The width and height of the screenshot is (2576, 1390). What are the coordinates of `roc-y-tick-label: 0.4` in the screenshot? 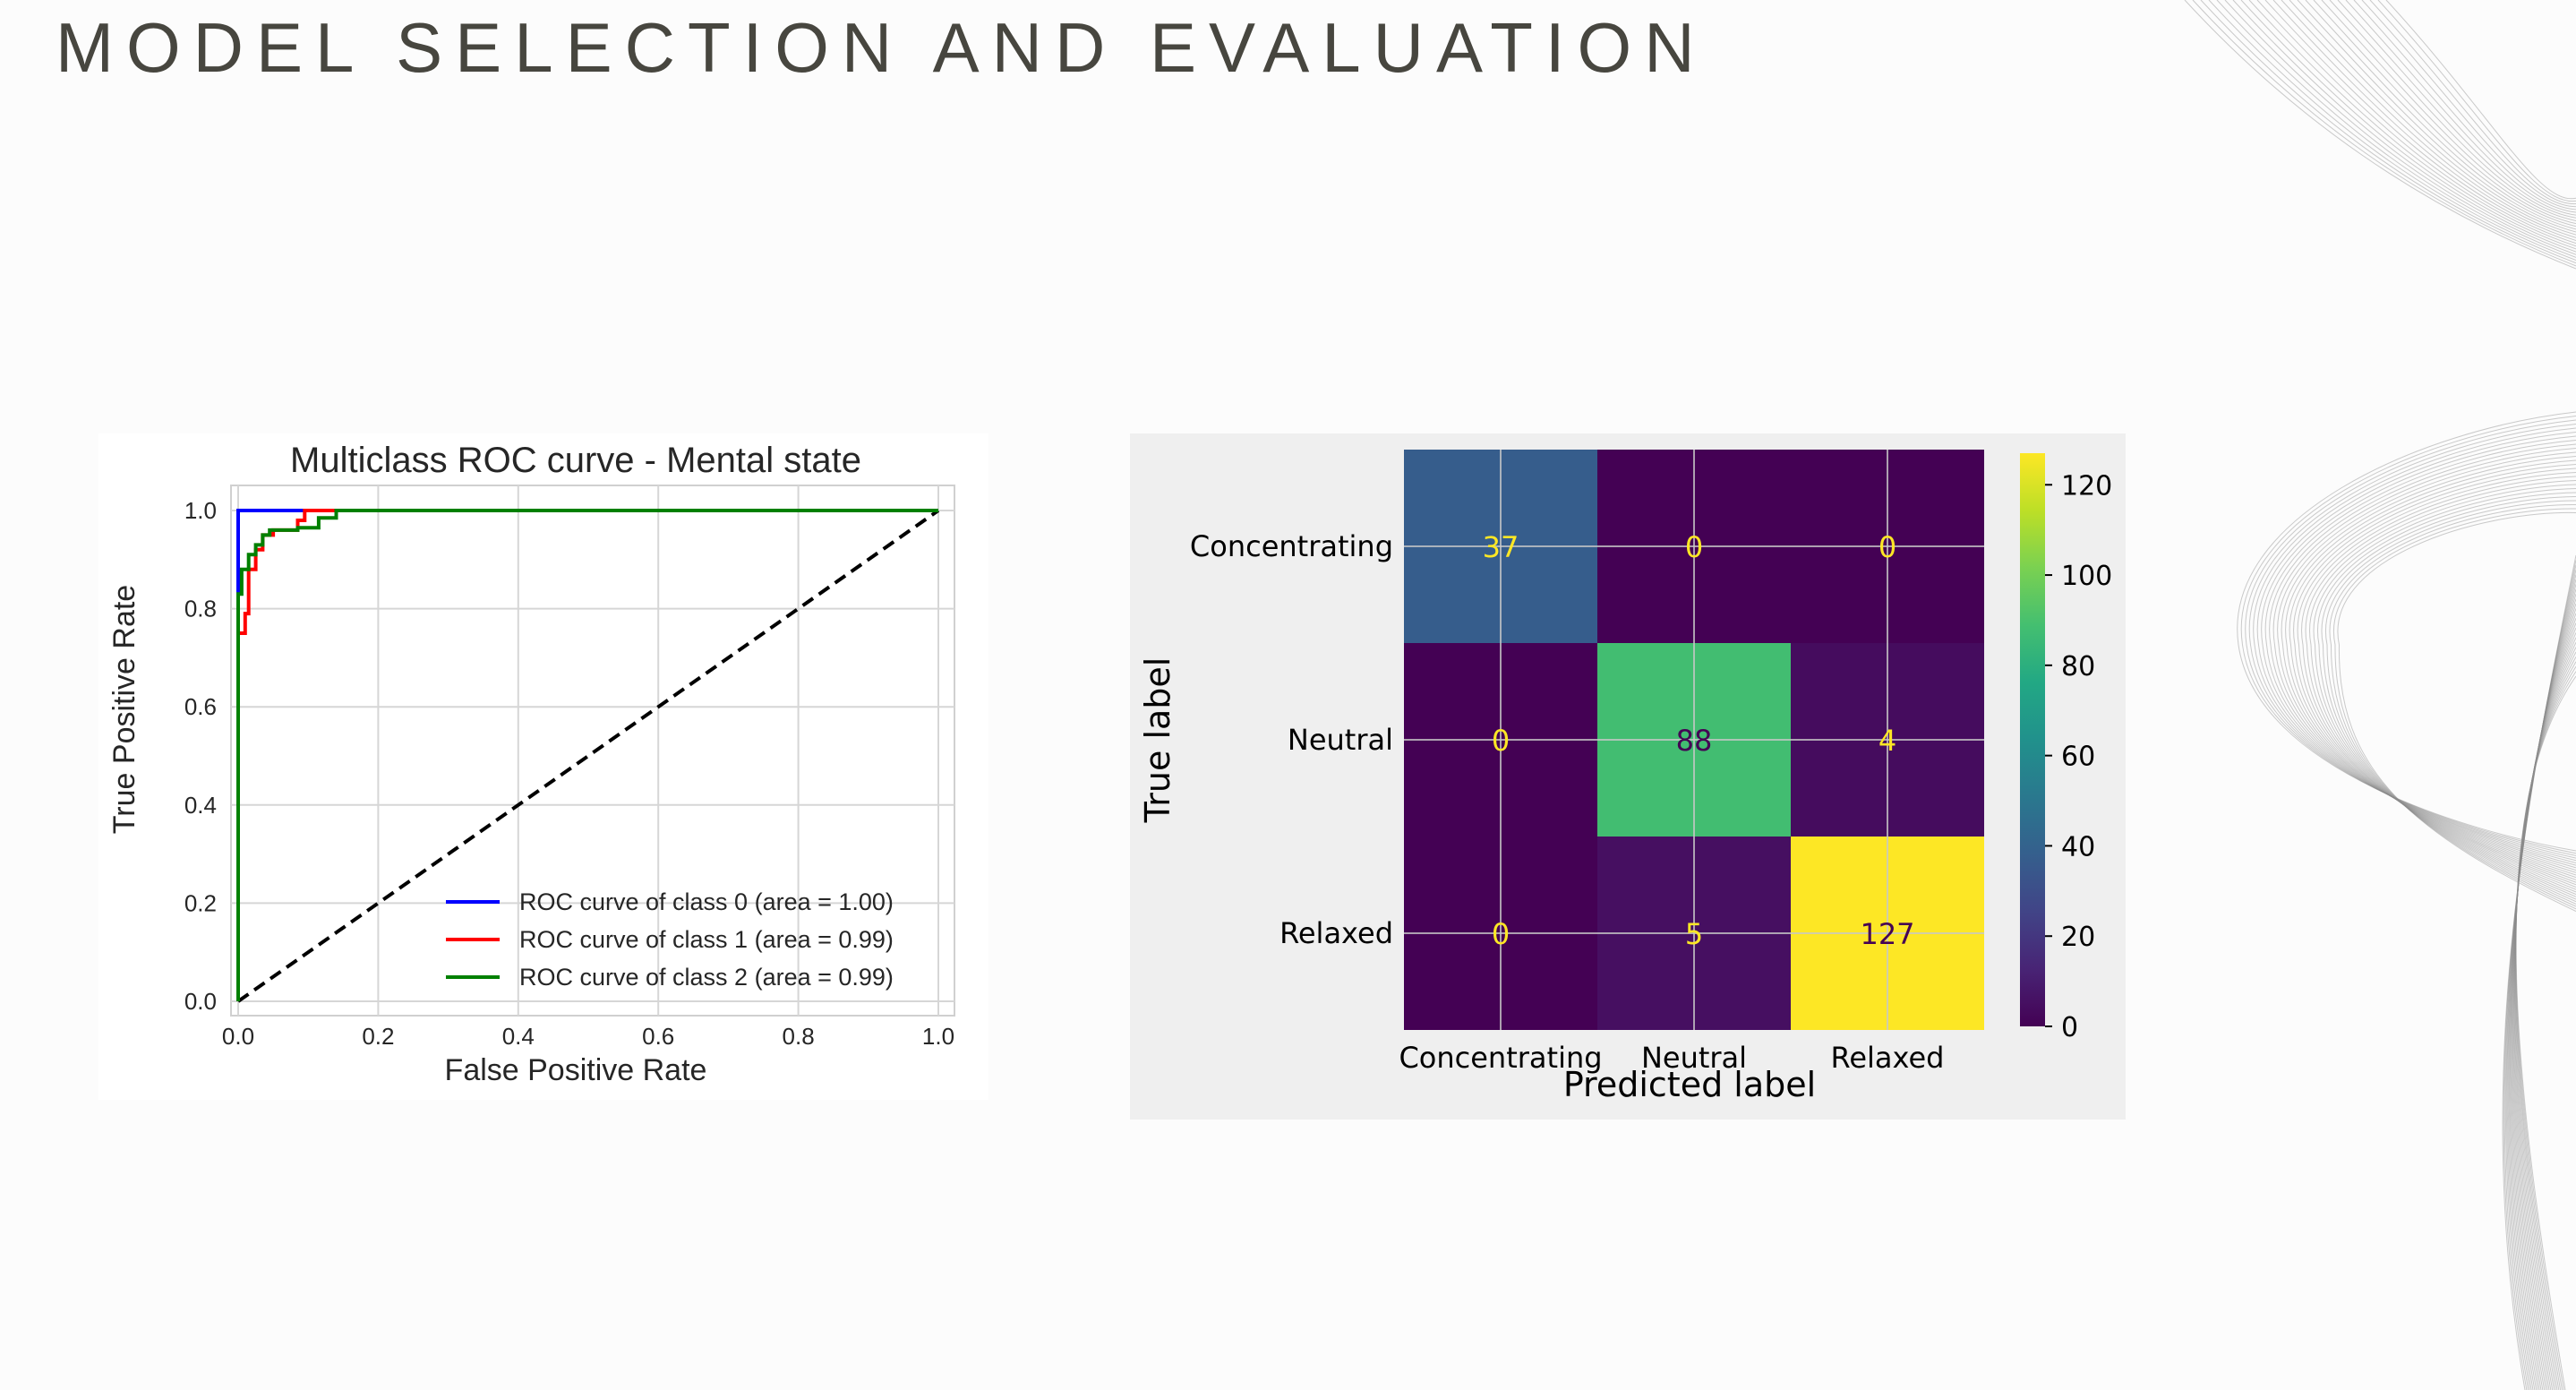 It's located at (200, 805).